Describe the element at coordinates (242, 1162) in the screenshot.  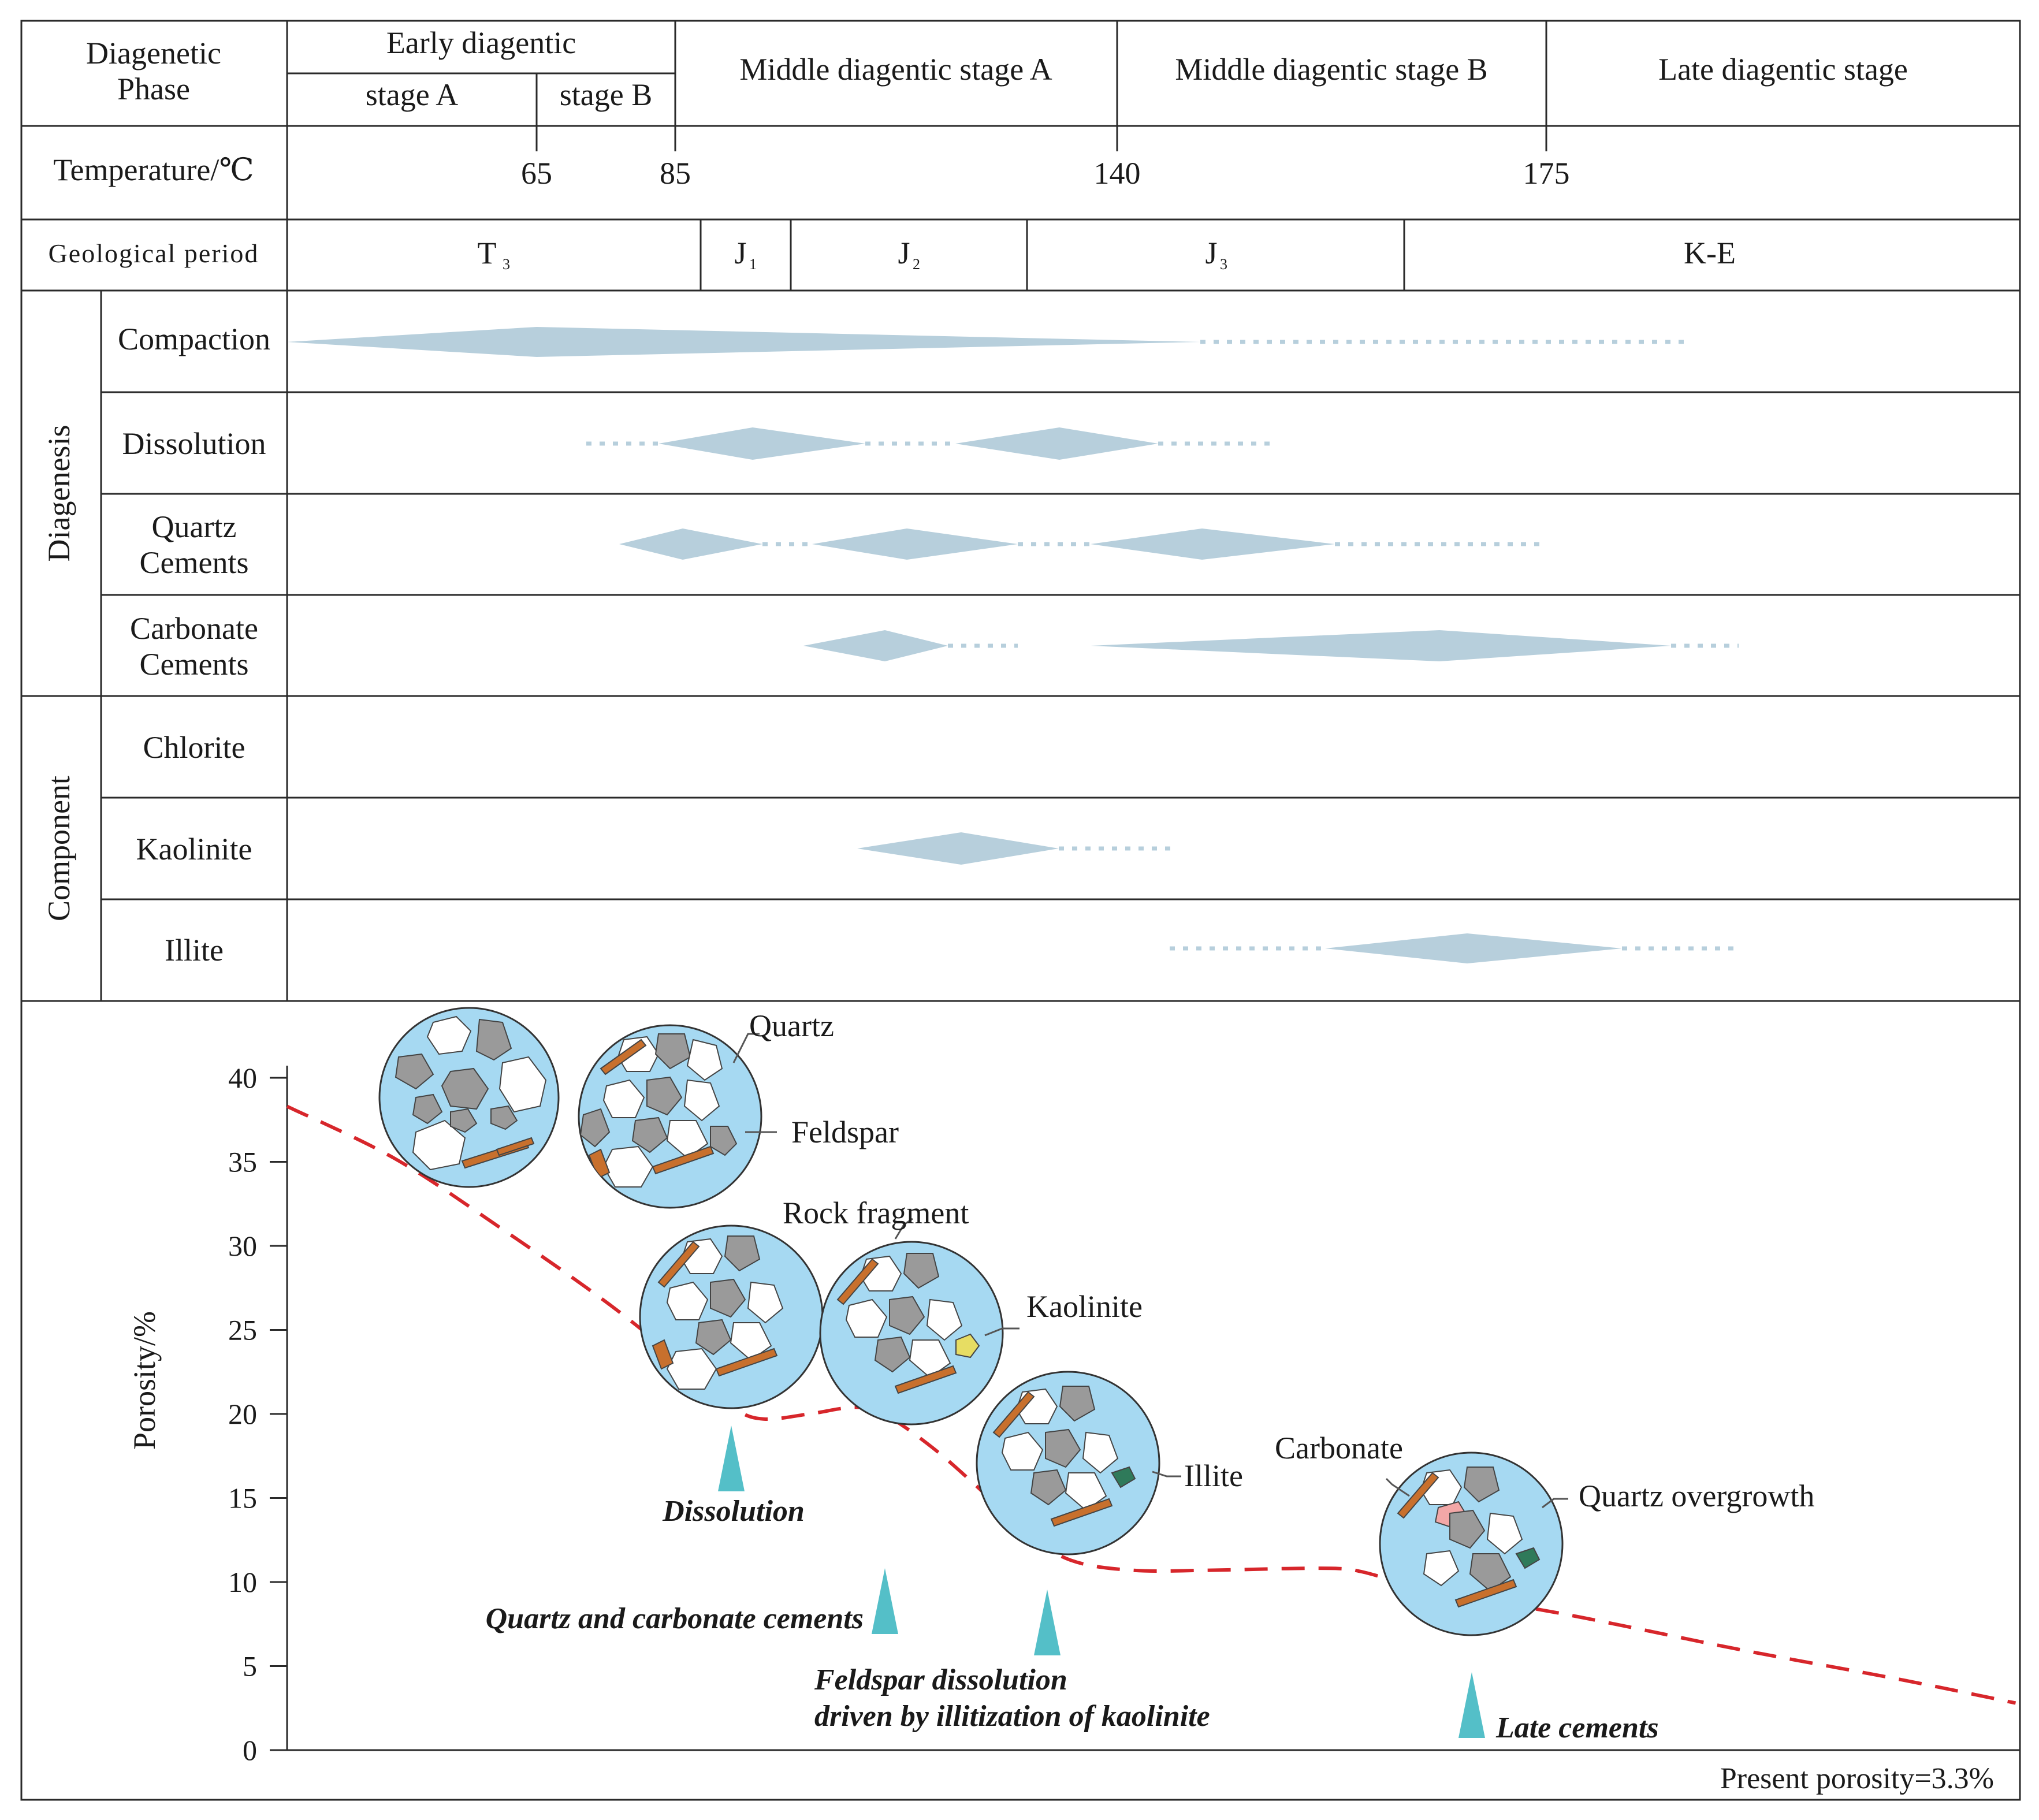
I see `y-tick-label: 35` at that location.